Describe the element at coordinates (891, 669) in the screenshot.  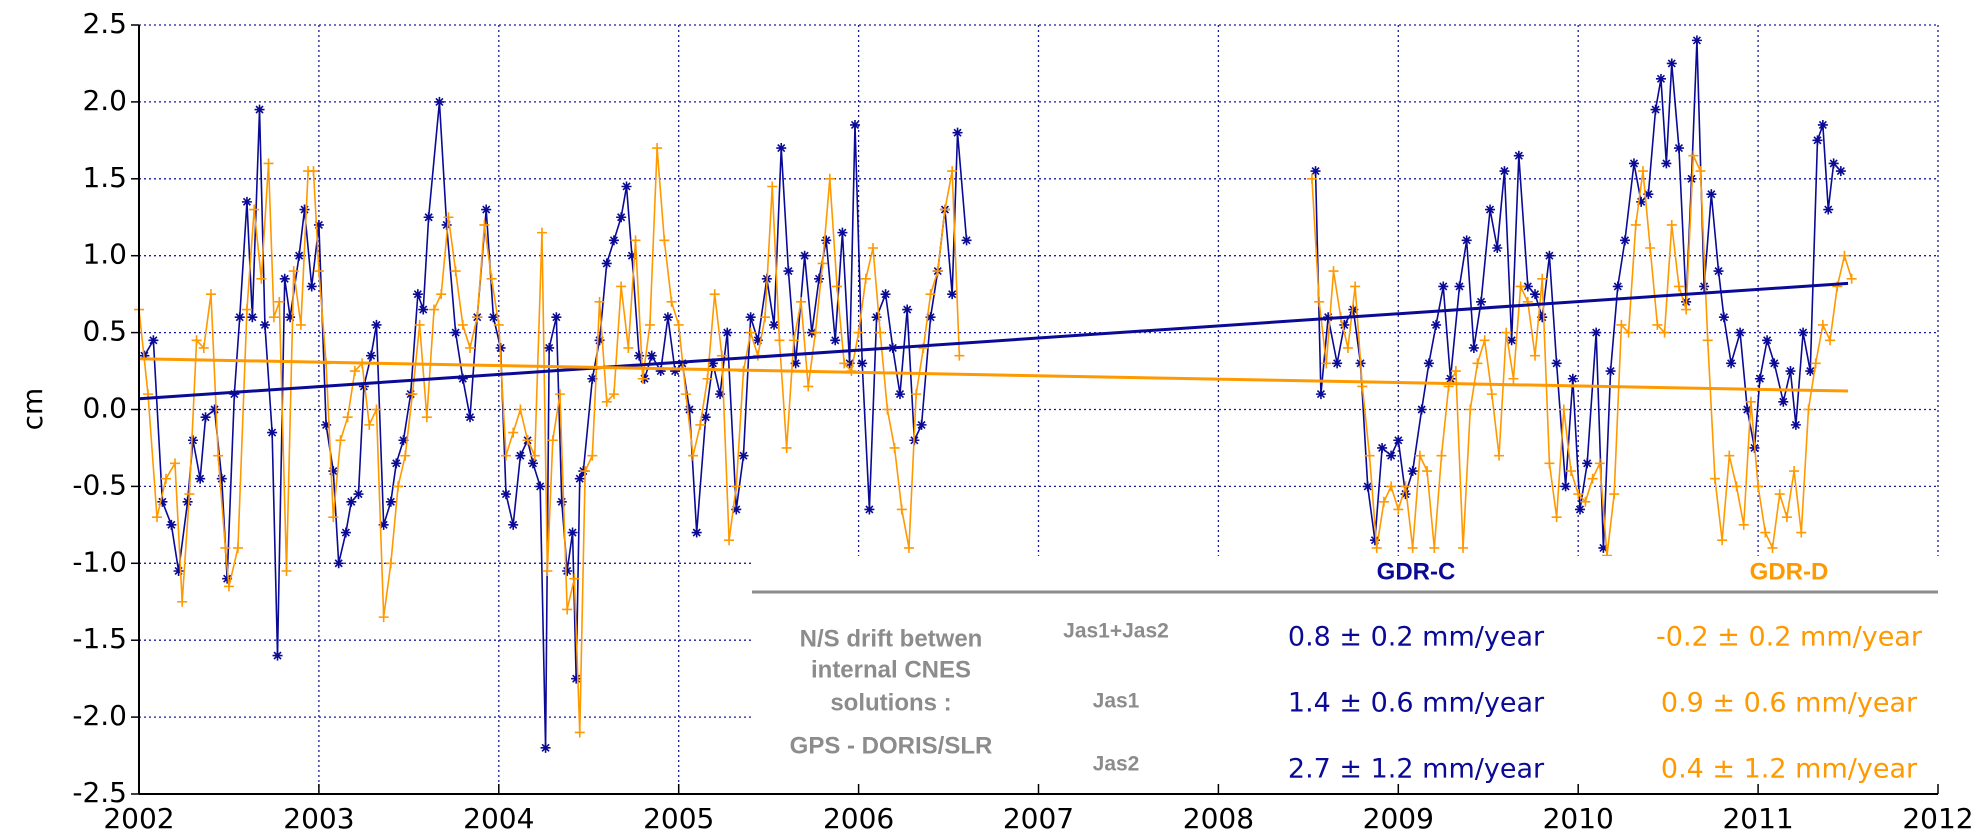
I see `table-caption: internal CNES` at that location.